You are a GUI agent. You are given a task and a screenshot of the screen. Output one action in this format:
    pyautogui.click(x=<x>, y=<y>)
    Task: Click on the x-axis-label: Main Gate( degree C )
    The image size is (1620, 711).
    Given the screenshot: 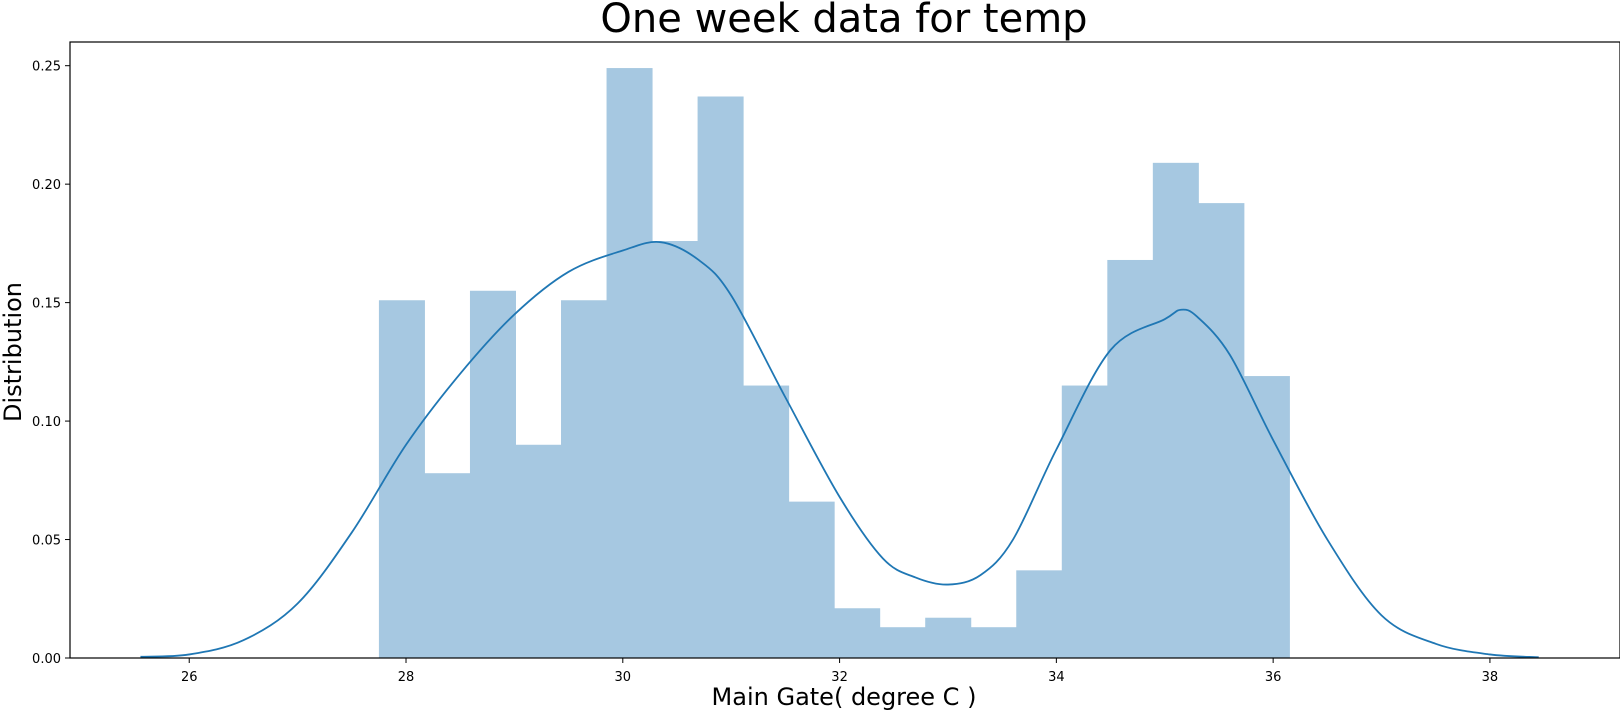 What is the action you would take?
    pyautogui.click(x=844, y=697)
    